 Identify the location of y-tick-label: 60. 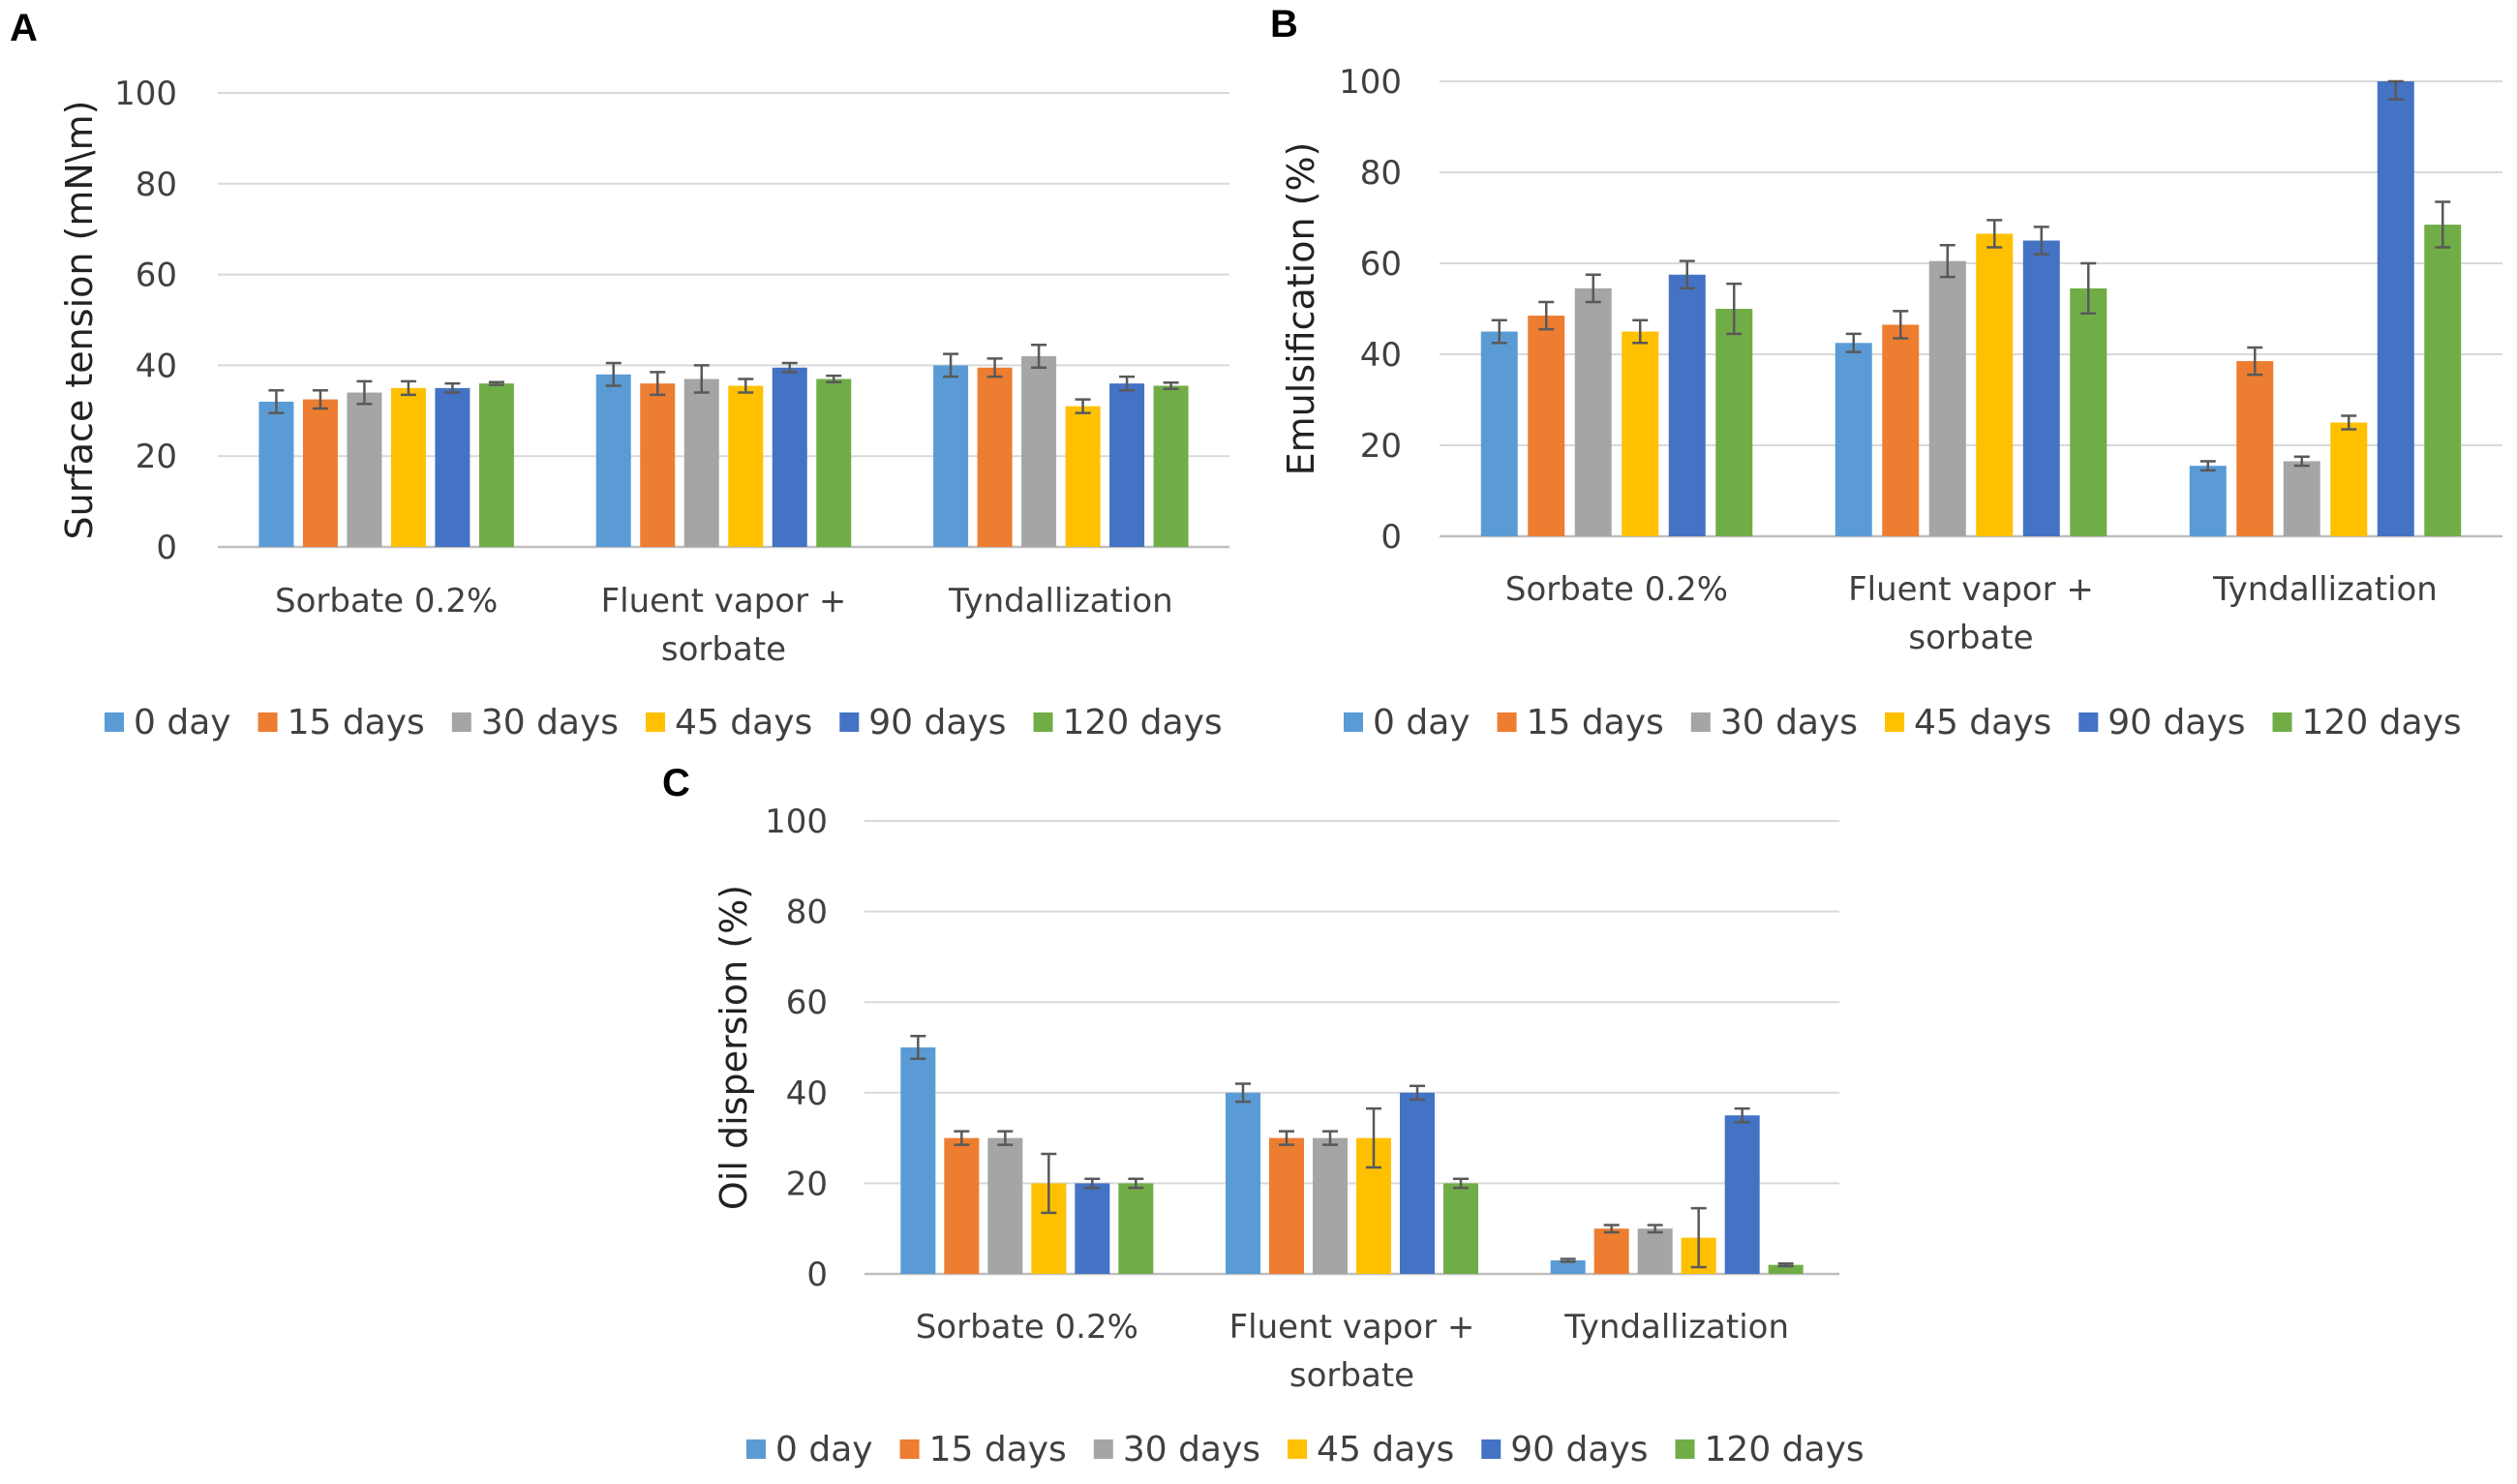
(807, 1003).